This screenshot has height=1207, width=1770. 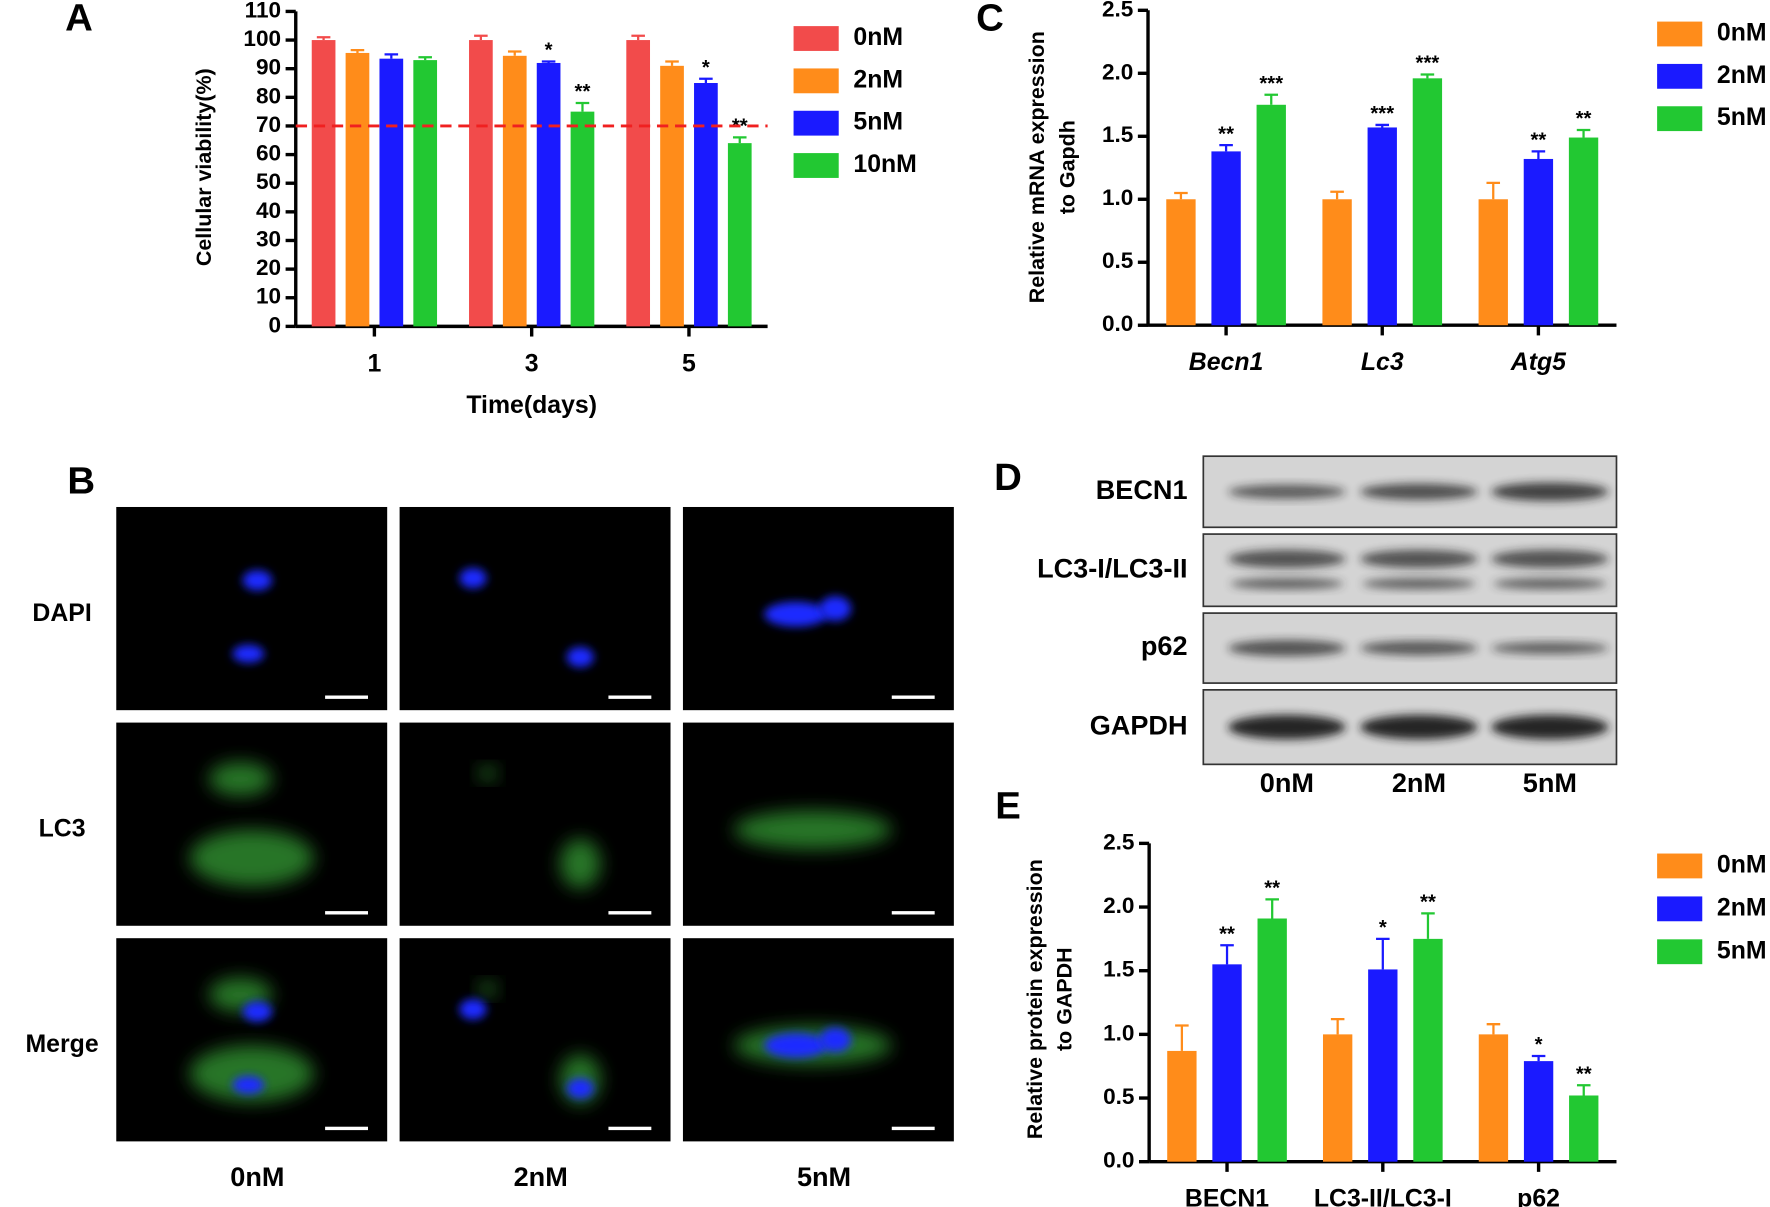 What do you see at coordinates (884, 164) in the screenshot?
I see `legend-label: 10nM` at bounding box center [884, 164].